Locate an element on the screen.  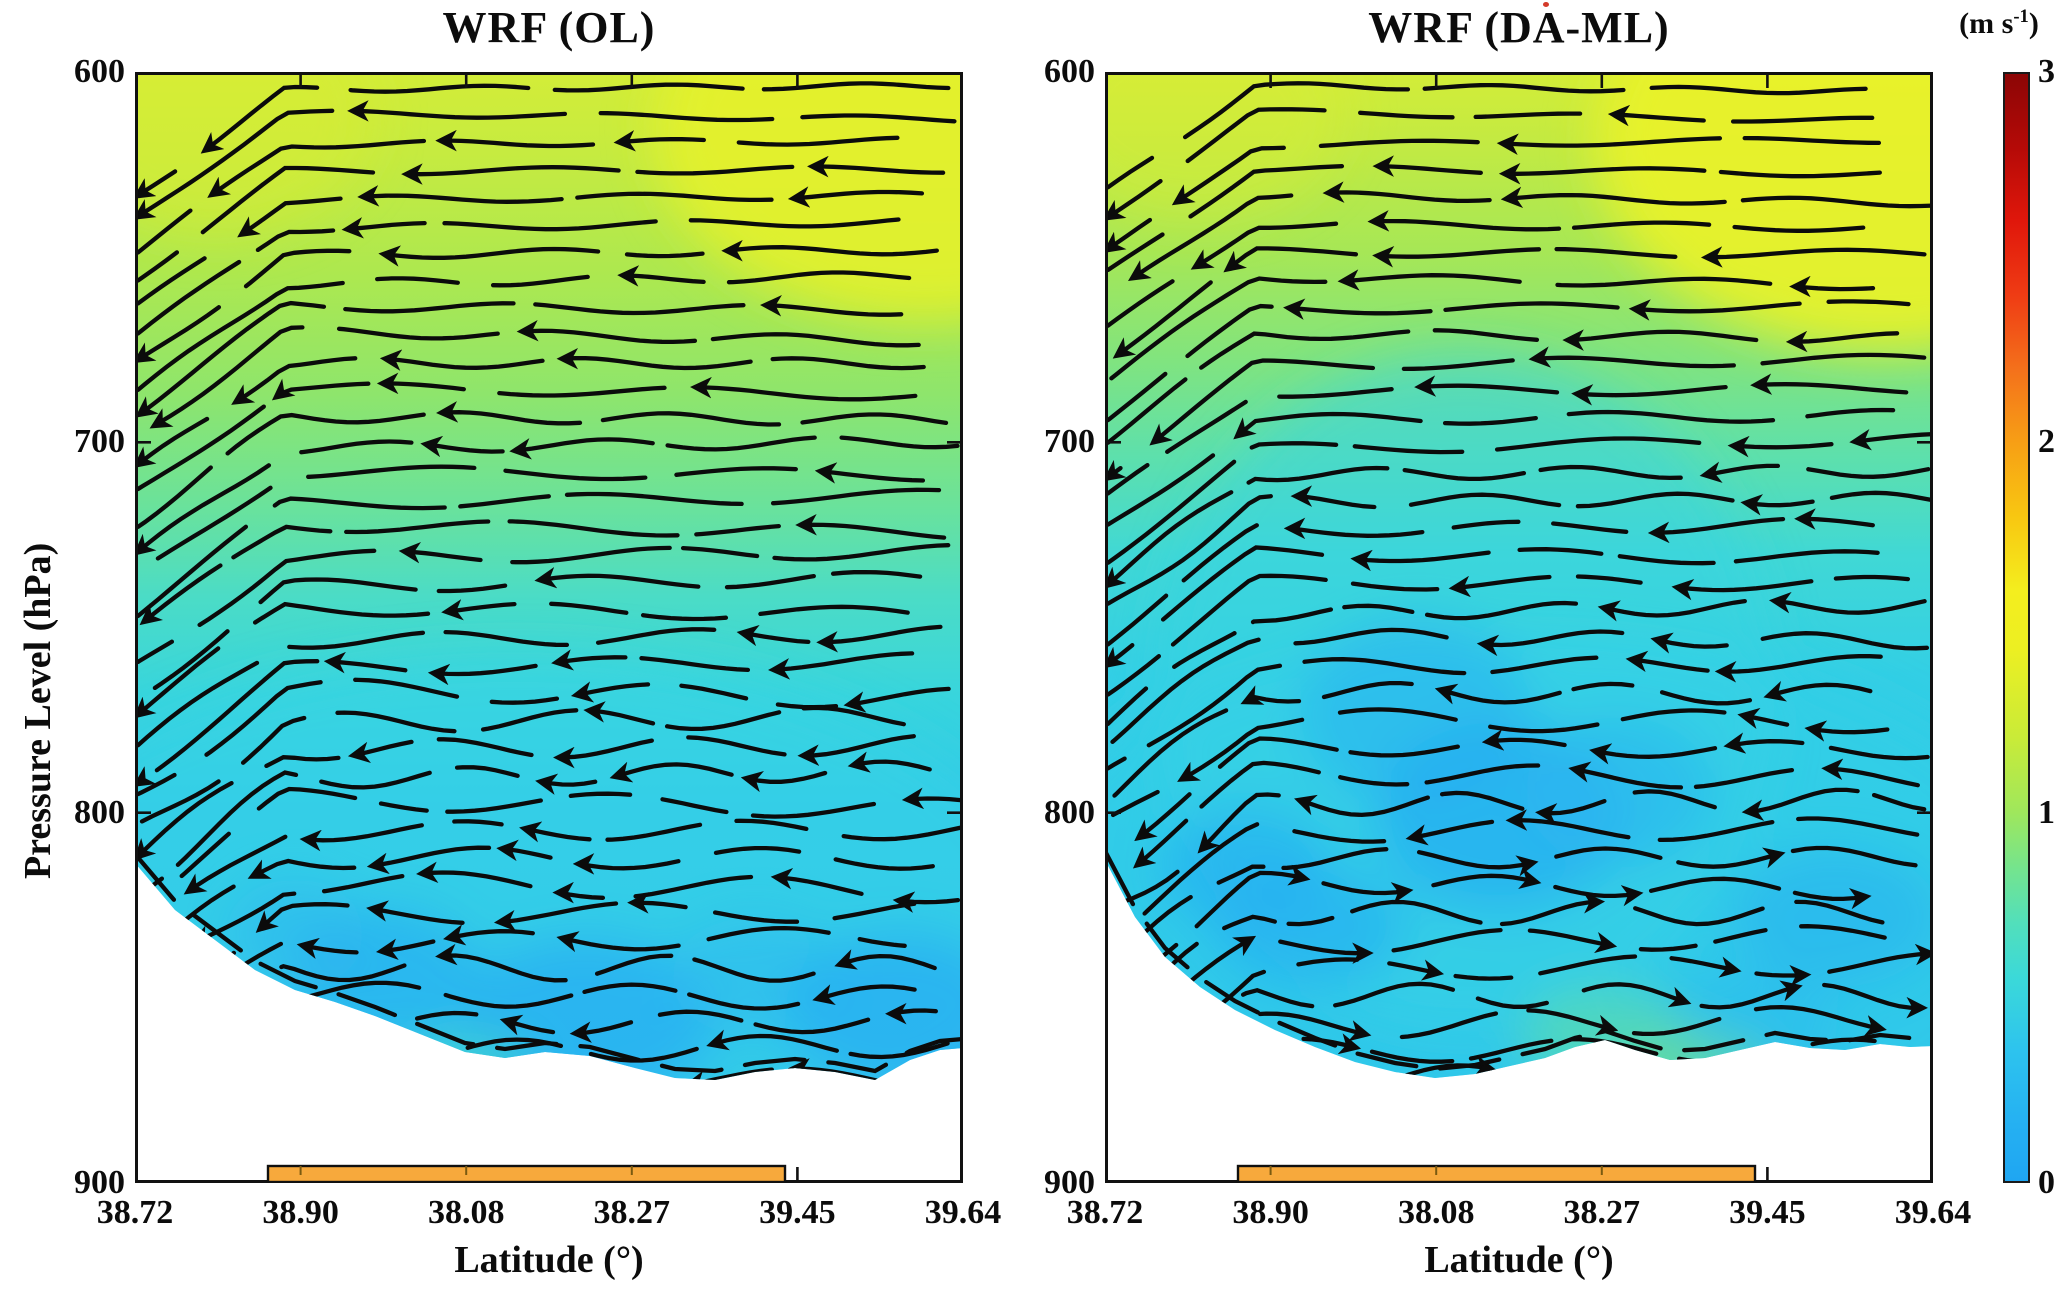
y-tick-label-ol: 700 is located at coordinates (99, 442).